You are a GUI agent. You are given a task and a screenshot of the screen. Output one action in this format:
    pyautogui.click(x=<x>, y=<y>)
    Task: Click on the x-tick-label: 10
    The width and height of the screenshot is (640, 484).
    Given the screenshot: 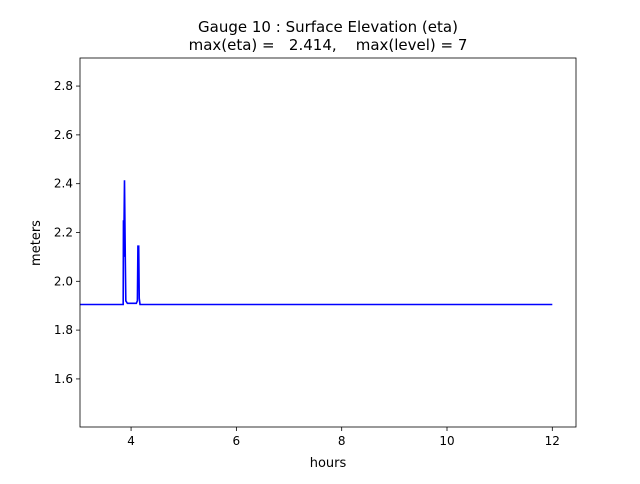 What is the action you would take?
    pyautogui.click(x=446, y=441)
    